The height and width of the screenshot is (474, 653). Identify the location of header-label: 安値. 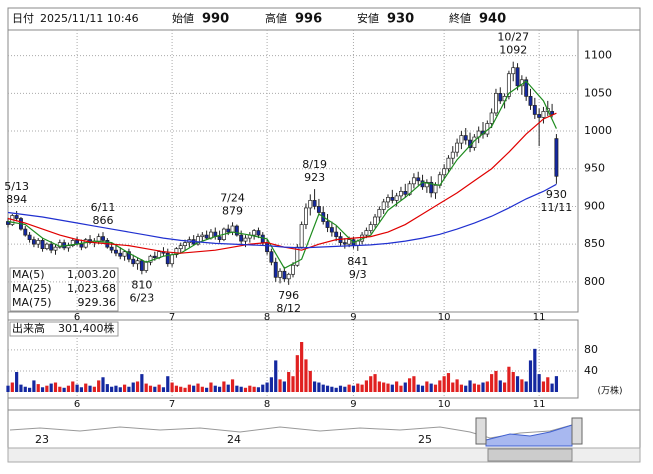
(368, 18).